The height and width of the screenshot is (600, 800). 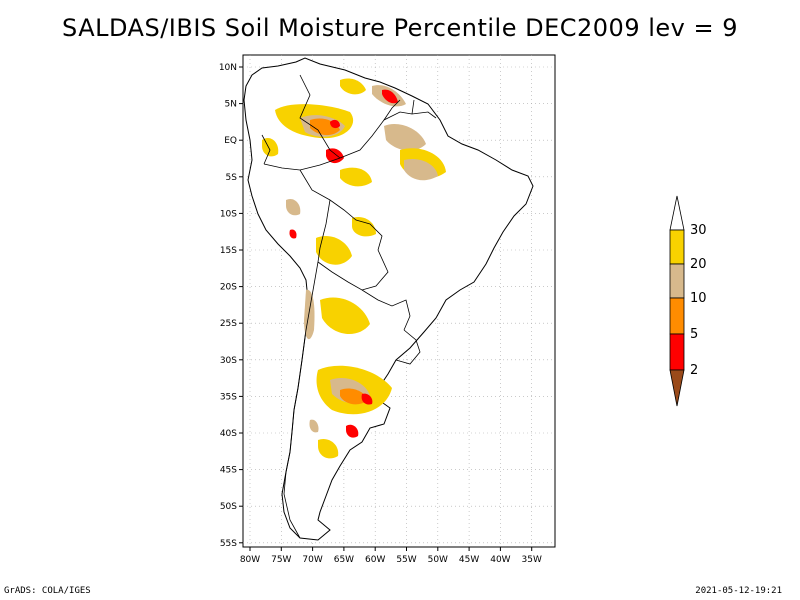 I want to click on colorbar: 30 20 10 5 2, so click(x=688, y=301).